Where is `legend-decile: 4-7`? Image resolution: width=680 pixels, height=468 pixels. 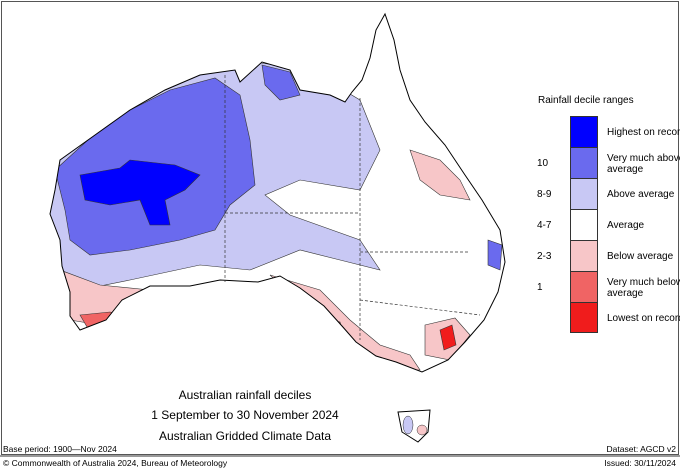
legend-decile: 4-7 is located at coordinates (544, 225).